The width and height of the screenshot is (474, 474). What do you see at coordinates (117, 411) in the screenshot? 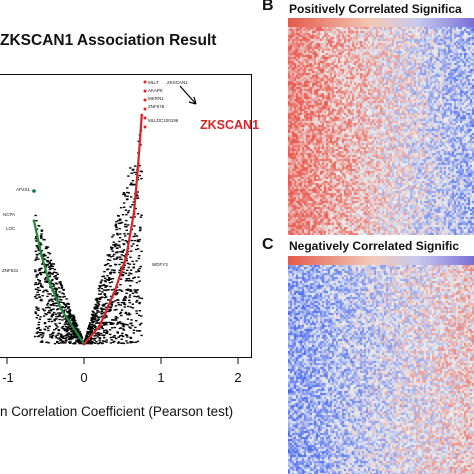
I see `x-axis-label: n Correlation Coefficient (Pearson test)` at bounding box center [117, 411].